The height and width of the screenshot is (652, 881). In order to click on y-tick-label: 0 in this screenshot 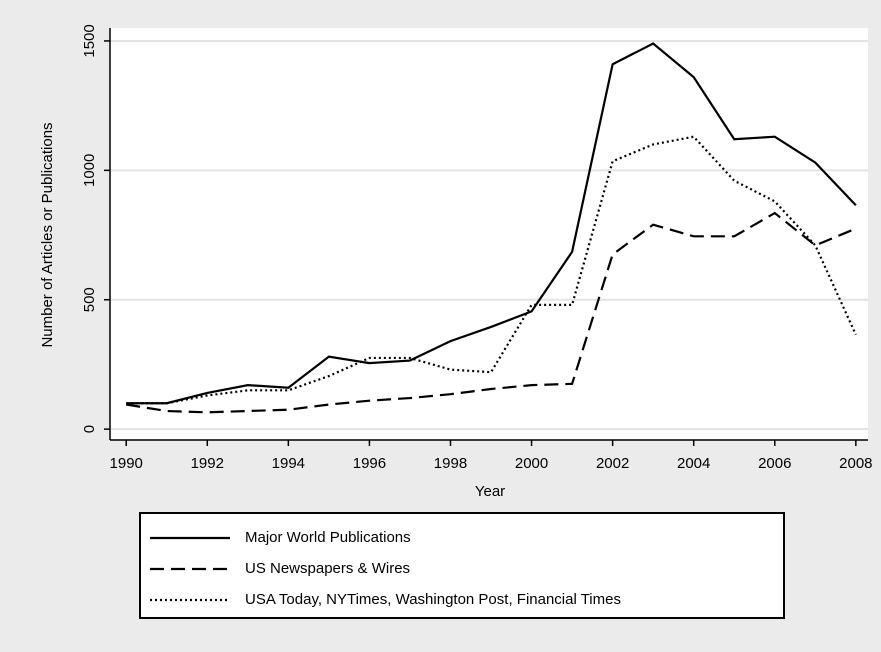, I will do `click(89, 429)`.